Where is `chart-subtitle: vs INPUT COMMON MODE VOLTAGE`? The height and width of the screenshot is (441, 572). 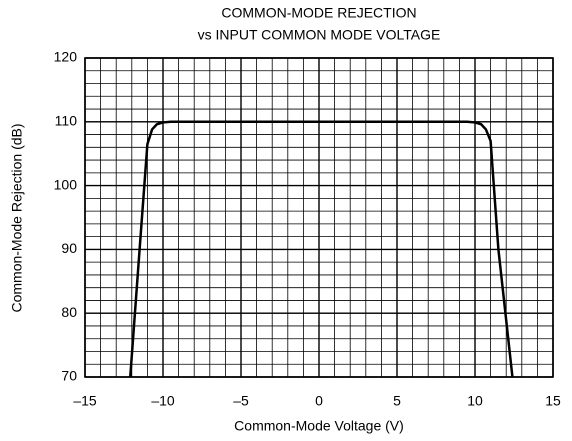 chart-subtitle: vs INPUT COMMON MODE VOLTAGE is located at coordinates (319, 35).